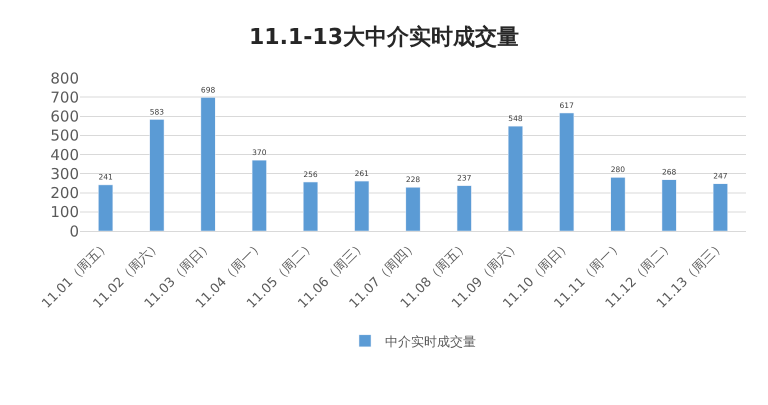 The height and width of the screenshot is (405, 768). Describe the element at coordinates (430, 342) in the screenshot. I see `legend-label: 中介实时成交量` at that location.